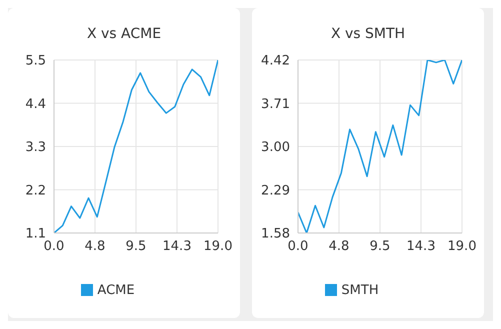  Describe the element at coordinates (275, 61) in the screenshot. I see `y-tick-label: 4.42` at that location.